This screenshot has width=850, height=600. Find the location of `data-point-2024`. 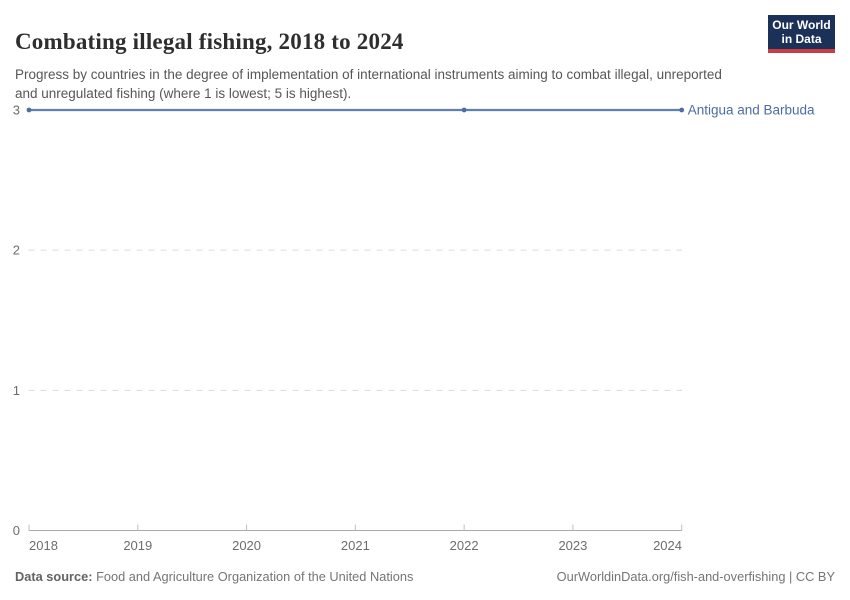

data-point-2024 is located at coordinates (682, 110).